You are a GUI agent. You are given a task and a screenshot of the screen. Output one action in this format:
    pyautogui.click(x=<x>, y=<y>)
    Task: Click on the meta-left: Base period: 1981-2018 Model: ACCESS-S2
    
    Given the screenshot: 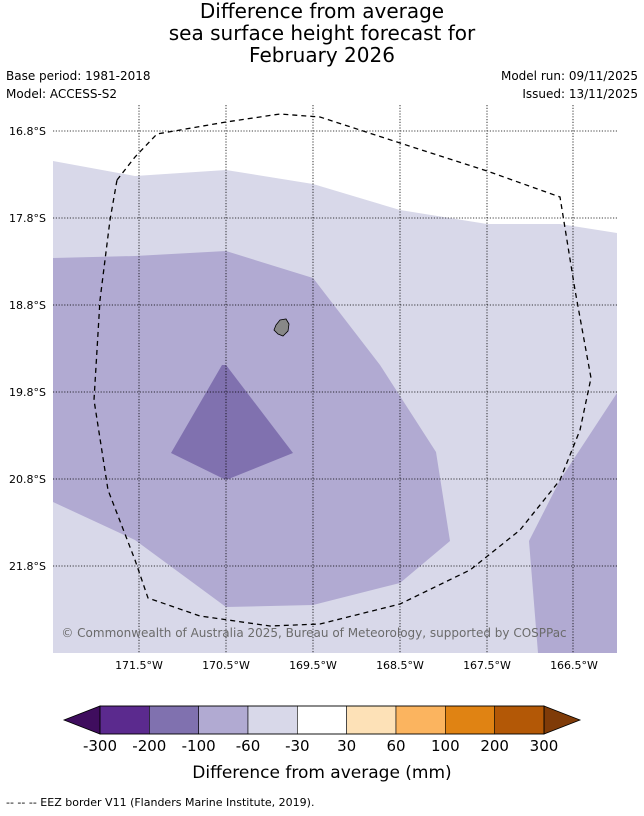 What is the action you would take?
    pyautogui.click(x=78, y=85)
    